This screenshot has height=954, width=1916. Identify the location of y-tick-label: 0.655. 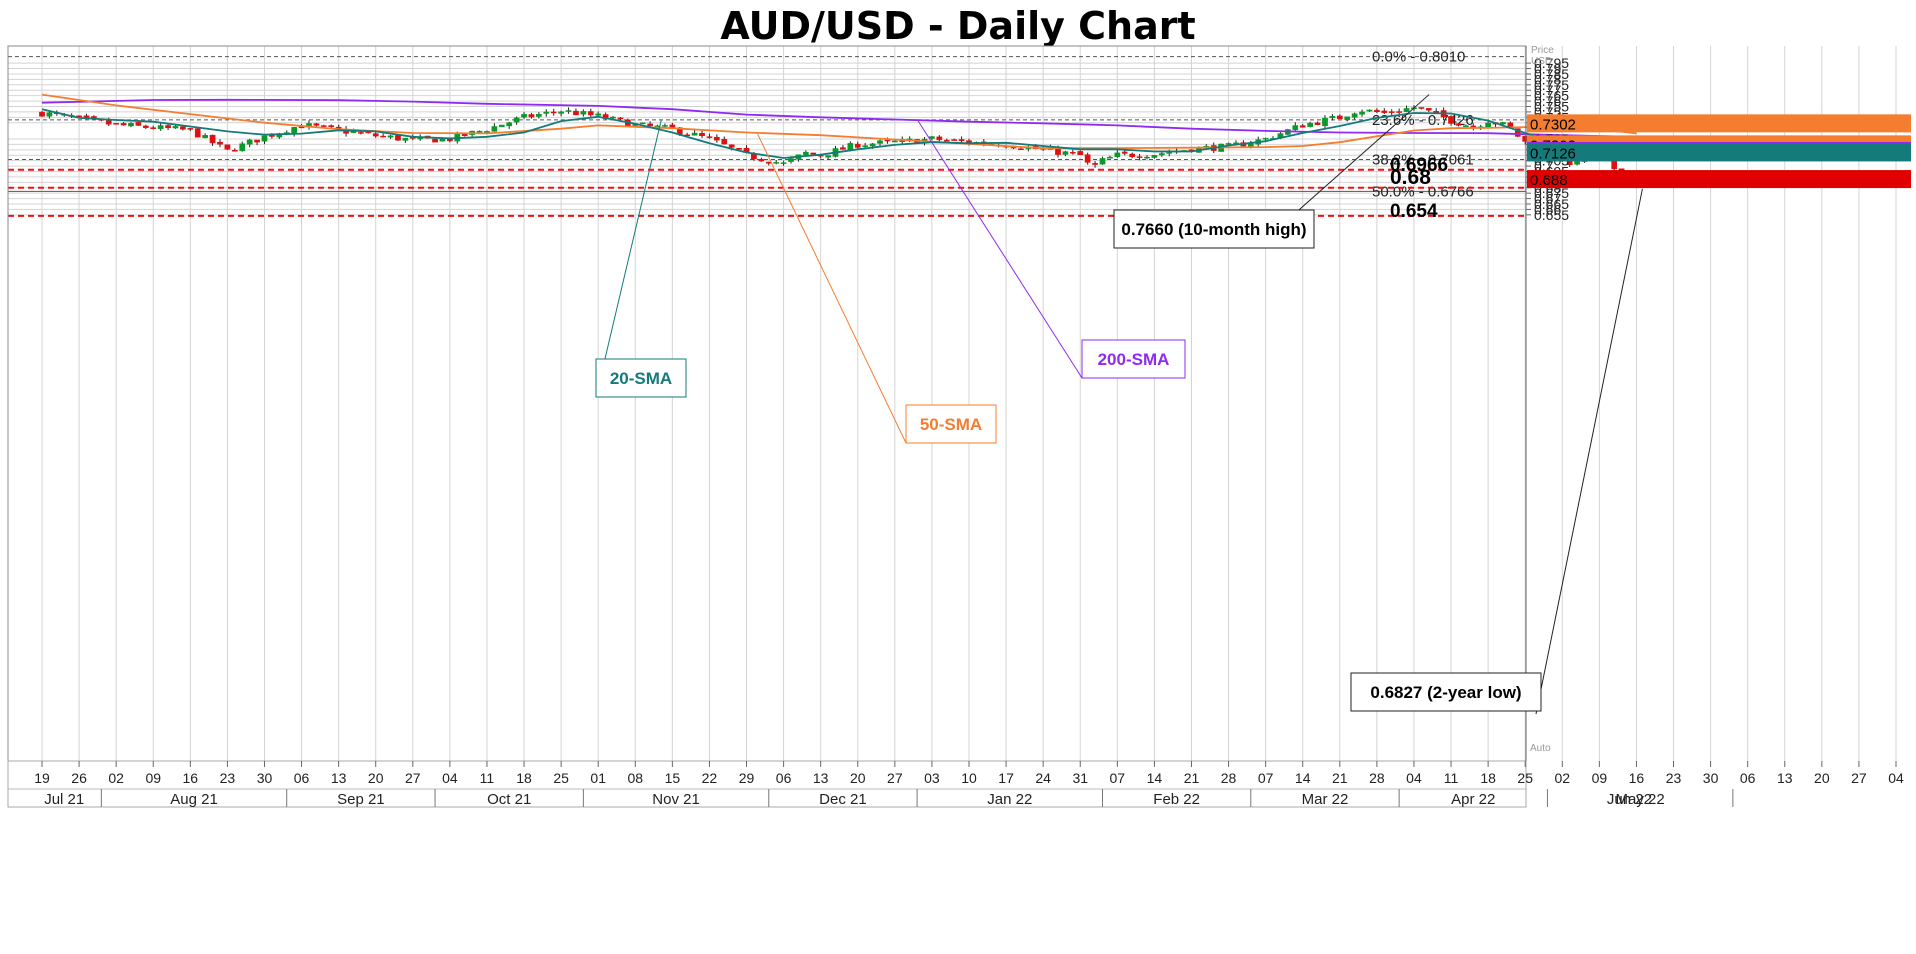
(1551, 215).